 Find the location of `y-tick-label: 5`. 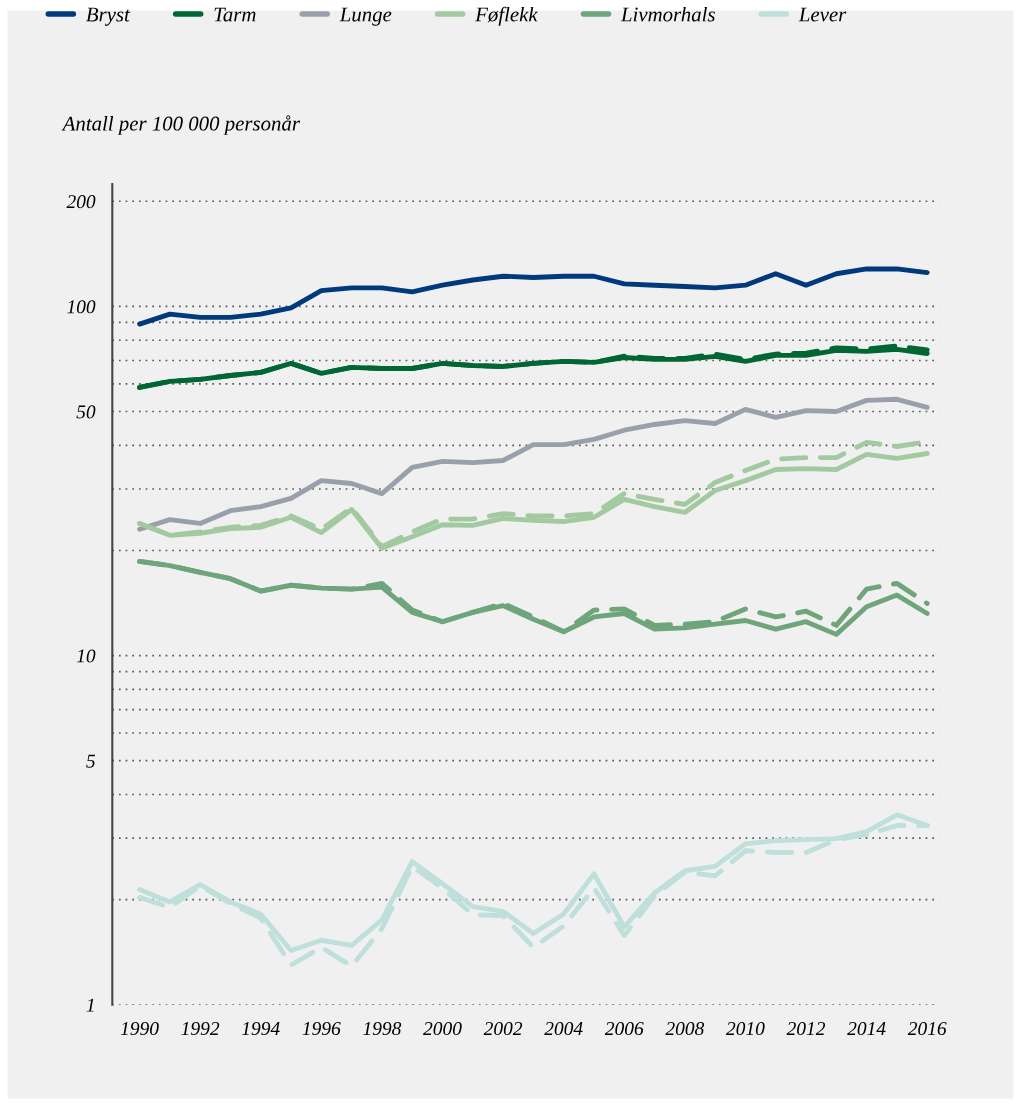

y-tick-label: 5 is located at coordinates (91, 761).